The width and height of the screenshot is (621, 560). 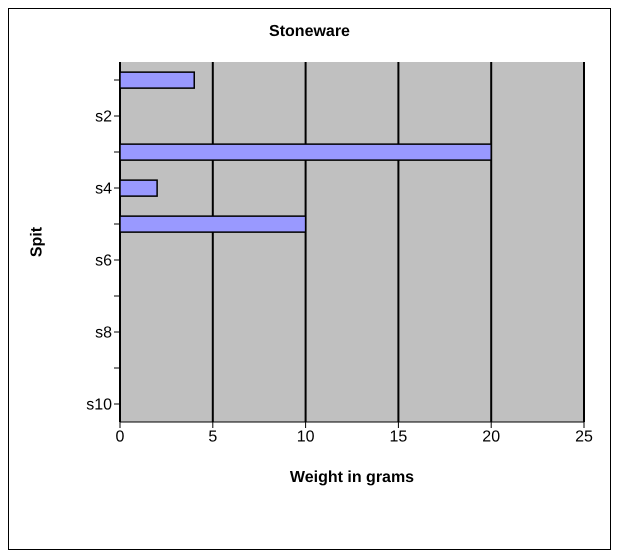 I want to click on y-tick-label: s10, so click(x=99, y=405).